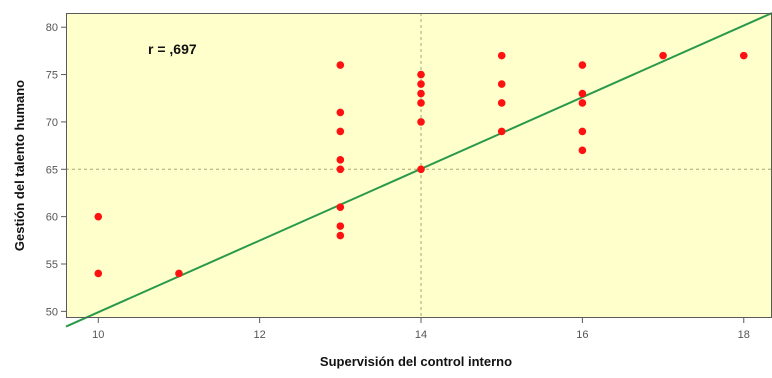  Describe the element at coordinates (52, 265) in the screenshot. I see `y-tick-label: 55` at that location.